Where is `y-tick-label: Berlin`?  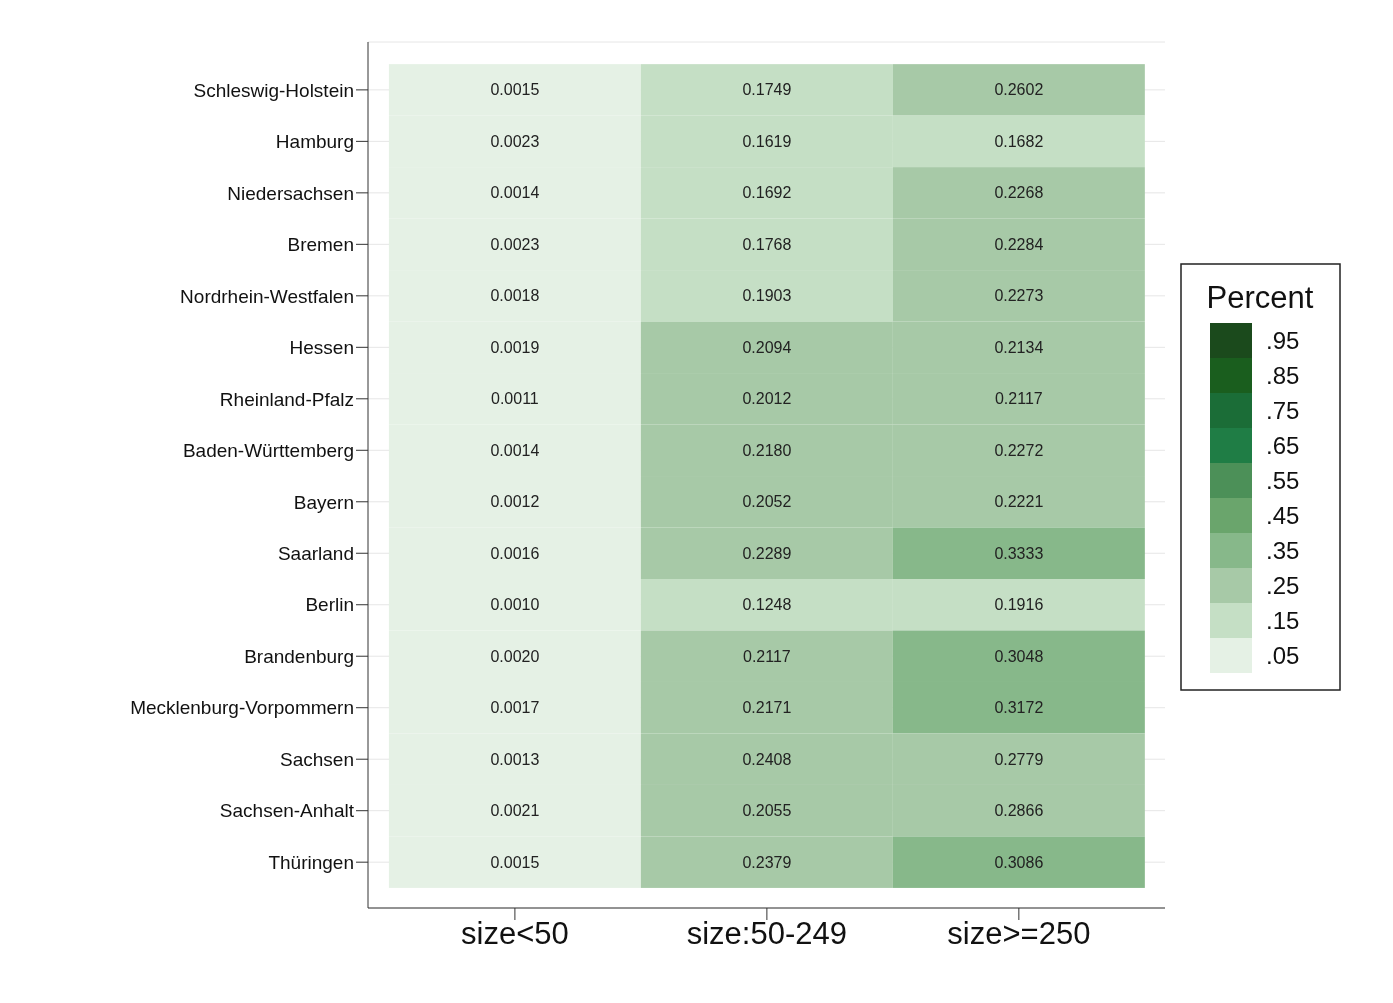
y-tick-label: Berlin is located at coordinates (329, 605).